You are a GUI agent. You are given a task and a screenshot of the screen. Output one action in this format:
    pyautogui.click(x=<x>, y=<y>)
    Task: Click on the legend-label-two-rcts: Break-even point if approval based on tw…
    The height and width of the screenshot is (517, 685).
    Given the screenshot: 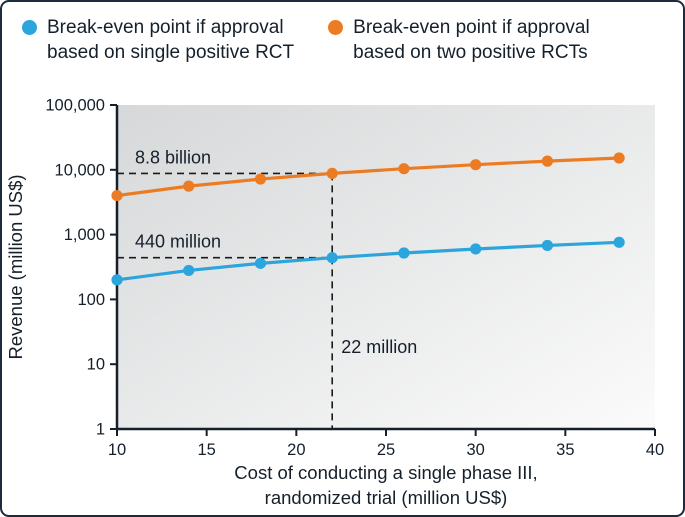 What is the action you would take?
    pyautogui.click(x=471, y=40)
    